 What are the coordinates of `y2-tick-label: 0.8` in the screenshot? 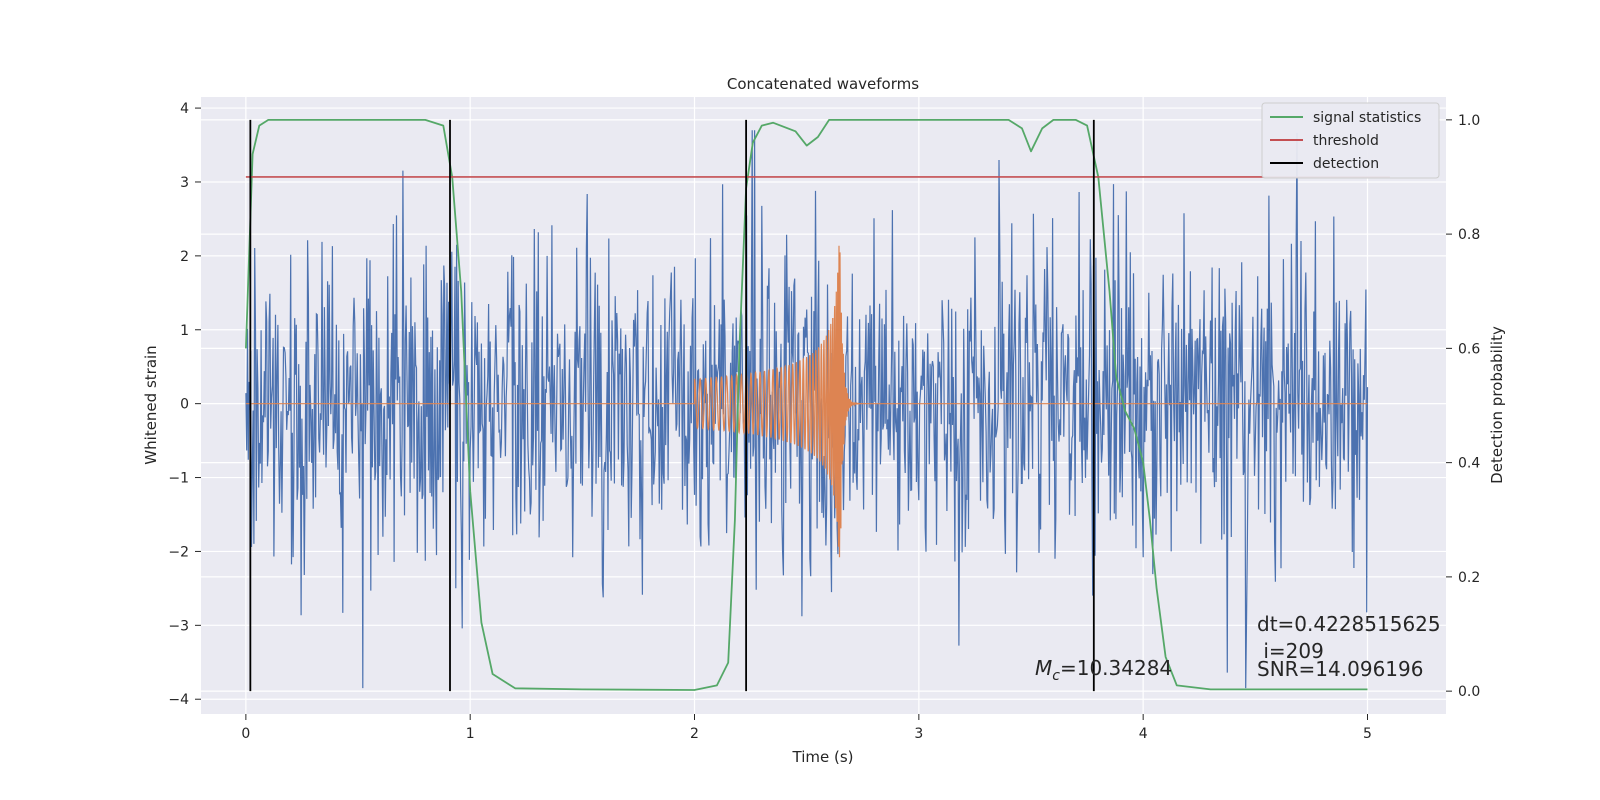 It's located at (1469, 235).